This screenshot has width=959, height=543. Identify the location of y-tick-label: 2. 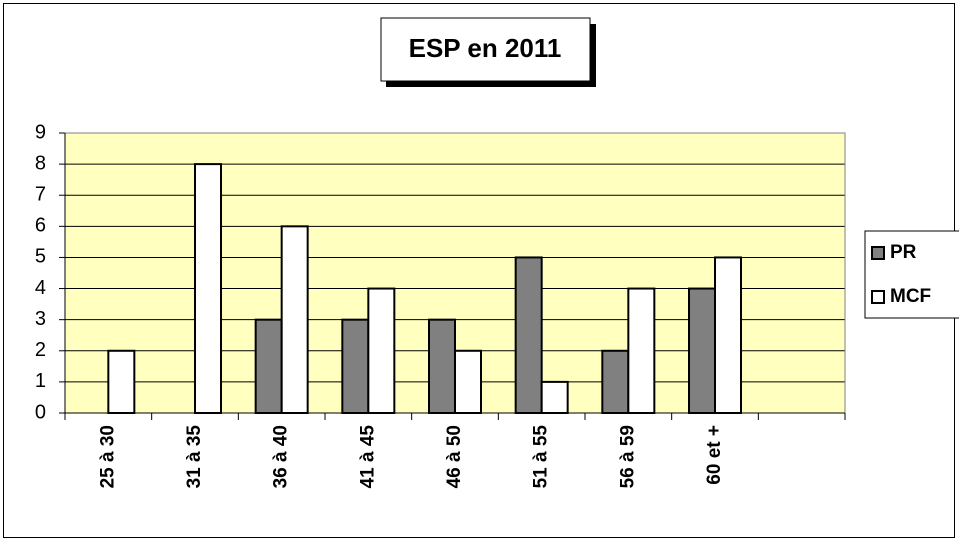
(40, 350).